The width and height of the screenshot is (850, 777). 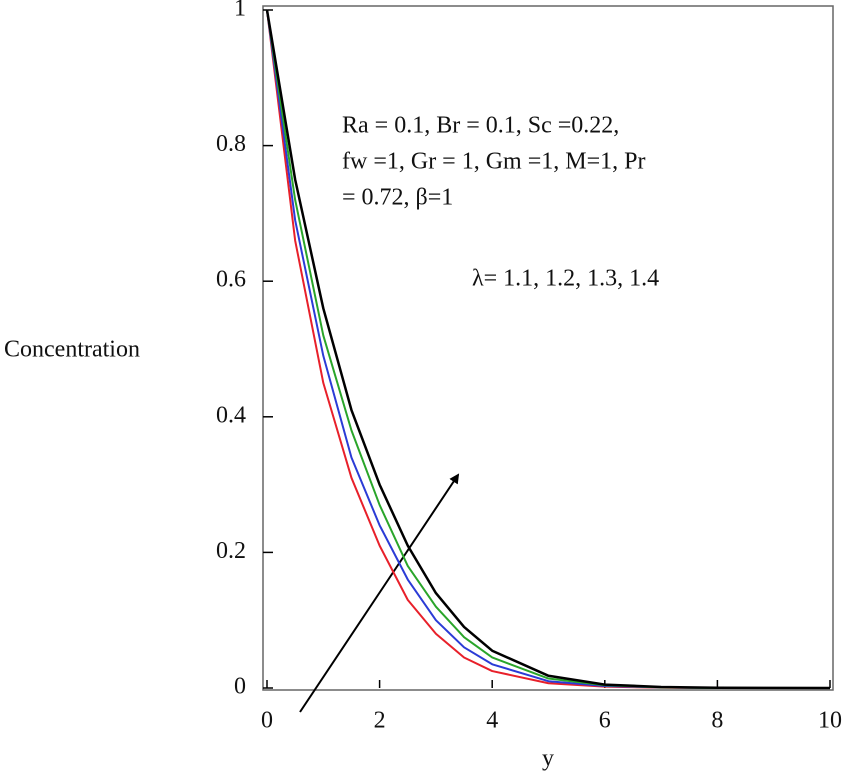 I want to click on x-axis-label: y, so click(x=548, y=759).